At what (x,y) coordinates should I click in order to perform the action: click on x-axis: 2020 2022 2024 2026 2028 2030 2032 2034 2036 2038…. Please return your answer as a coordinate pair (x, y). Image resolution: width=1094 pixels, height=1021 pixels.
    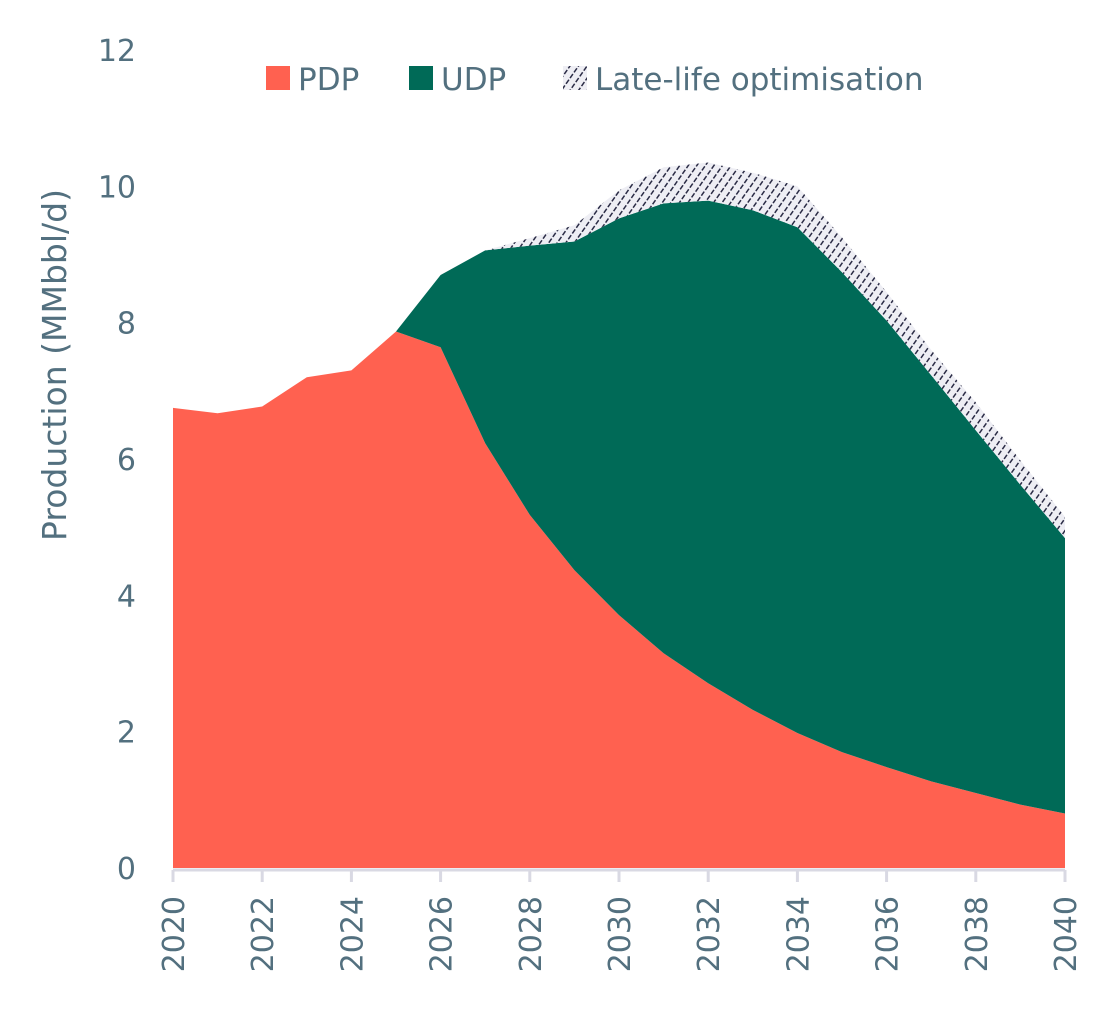
    Looking at the image, I should click on (620, 920).